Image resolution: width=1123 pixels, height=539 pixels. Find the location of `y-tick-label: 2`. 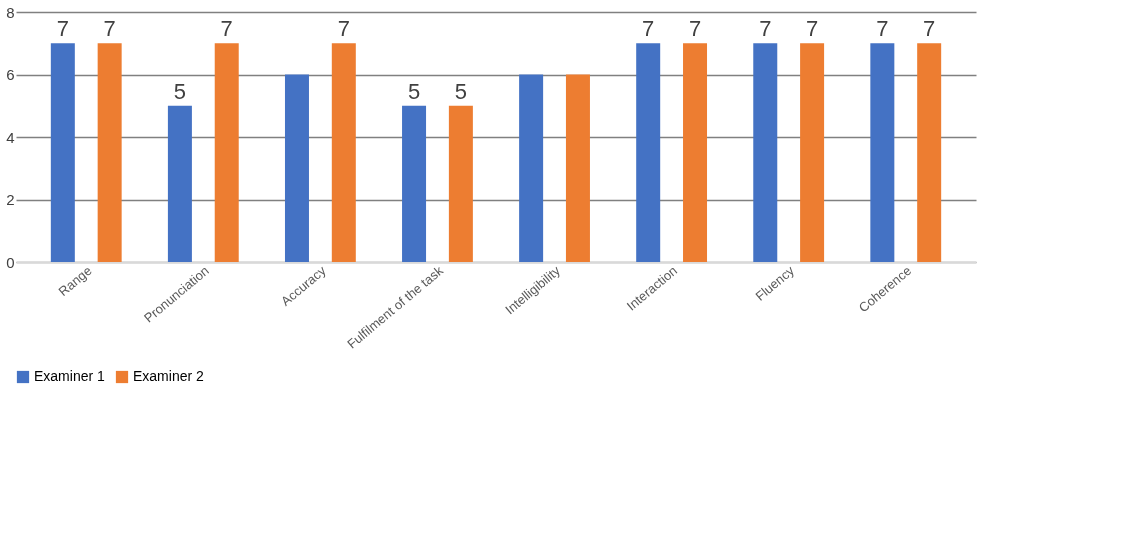

y-tick-label: 2 is located at coordinates (10, 199).